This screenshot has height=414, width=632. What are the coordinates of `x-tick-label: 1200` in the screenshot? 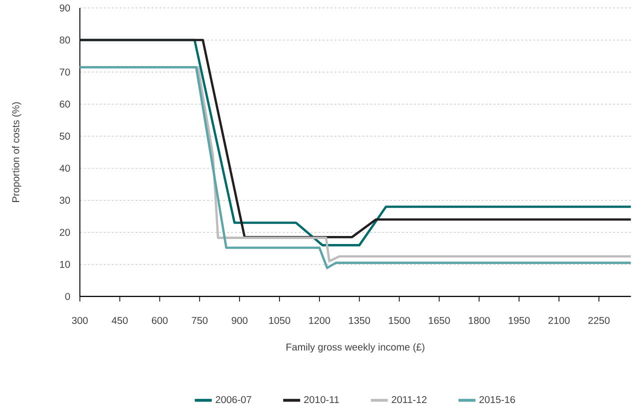 It's located at (319, 320).